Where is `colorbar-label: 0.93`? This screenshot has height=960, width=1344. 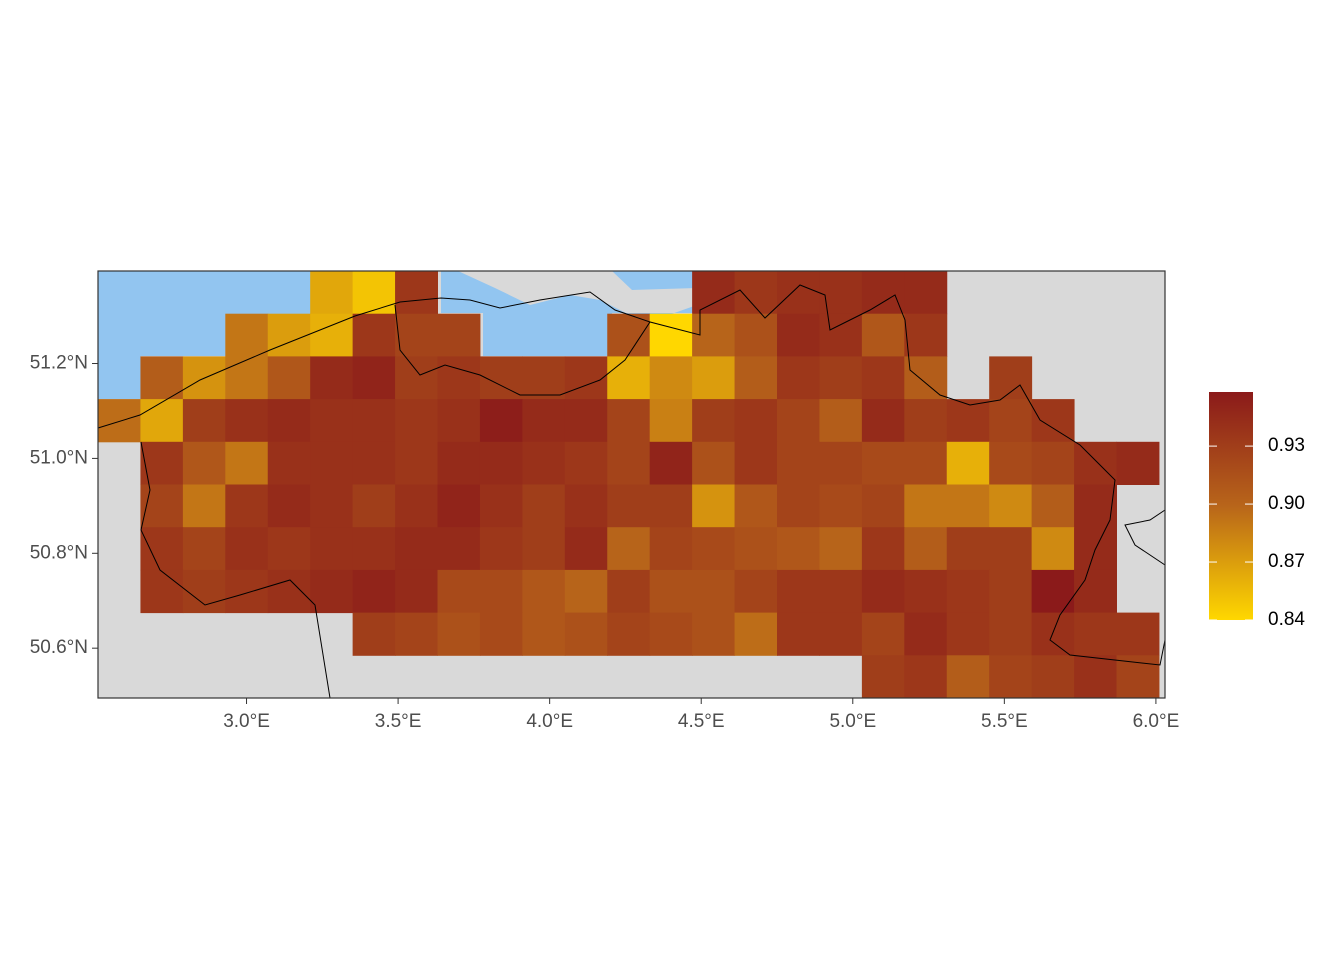
colorbar-label: 0.93 is located at coordinates (1286, 445).